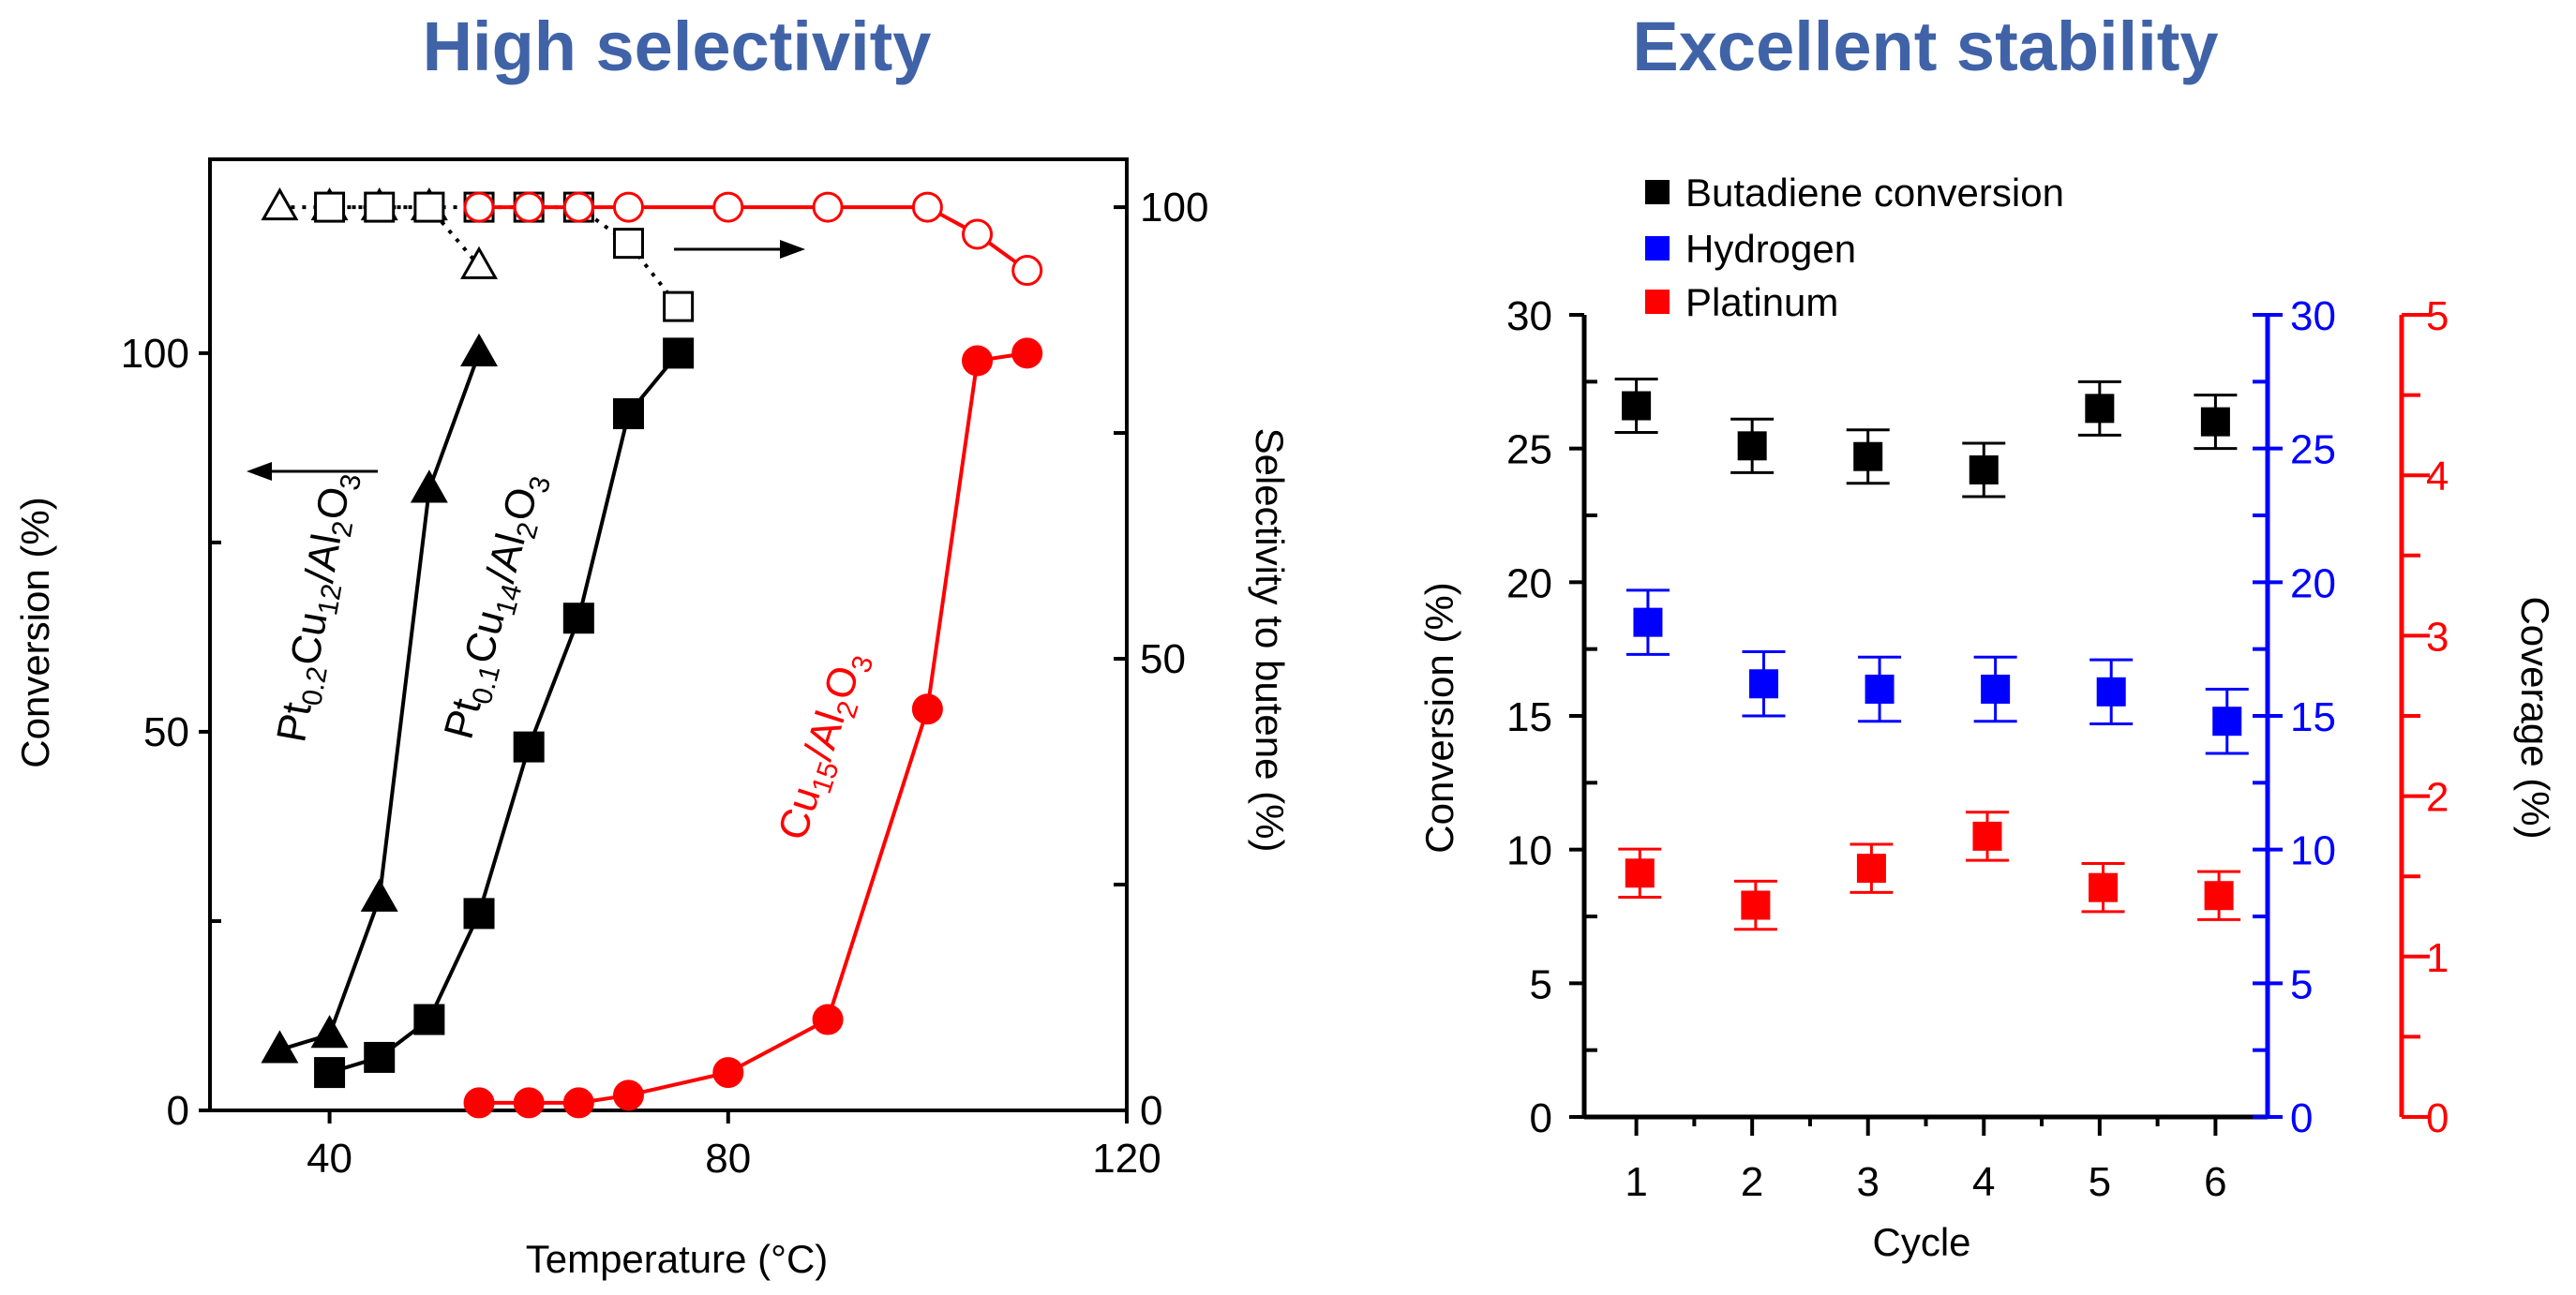  What do you see at coordinates (1983, 1182) in the screenshot?
I see `x-tick-label: 4` at bounding box center [1983, 1182].